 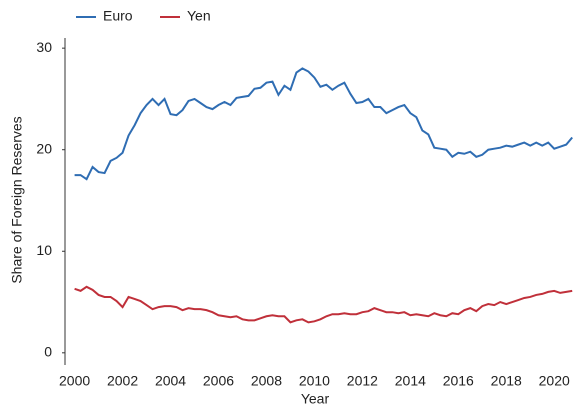 What do you see at coordinates (122, 381) in the screenshot?
I see `x-tick-label: 2002` at bounding box center [122, 381].